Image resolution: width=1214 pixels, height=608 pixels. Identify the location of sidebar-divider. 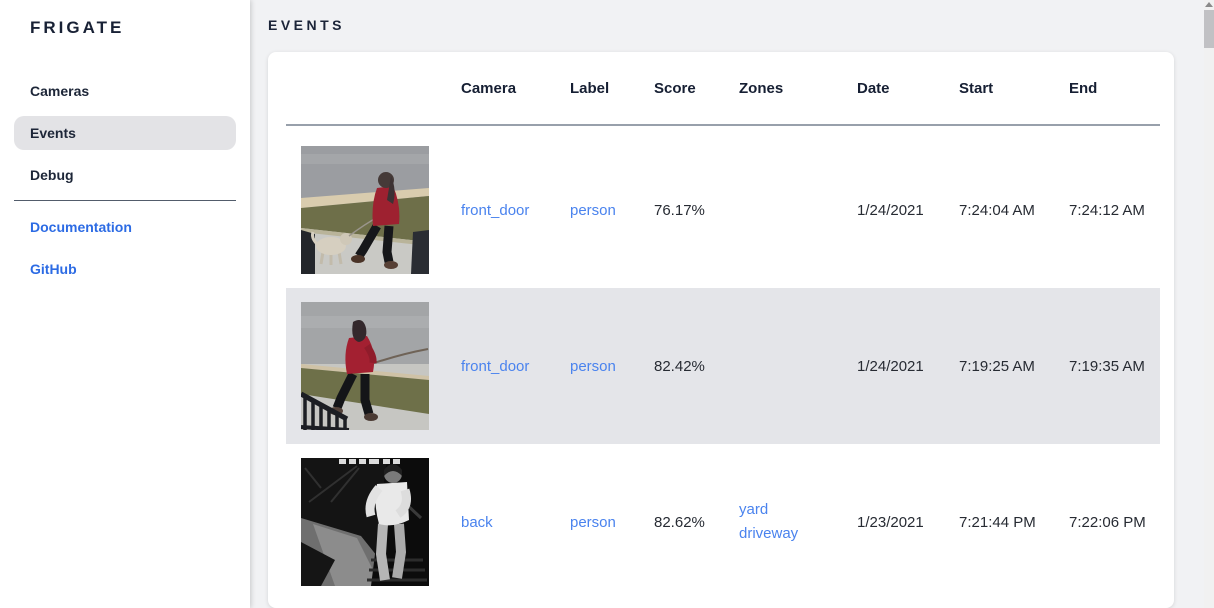
(125, 200).